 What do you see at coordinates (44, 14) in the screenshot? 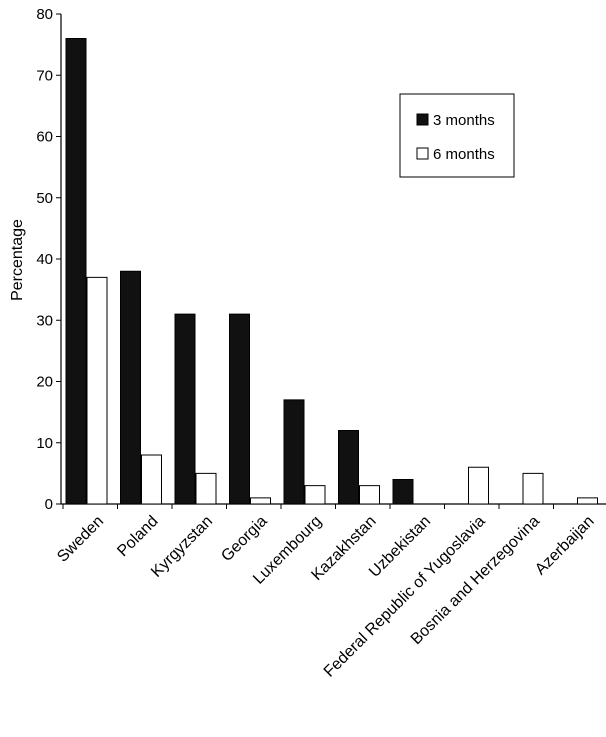
I see `y-tick-label: 80` at bounding box center [44, 14].